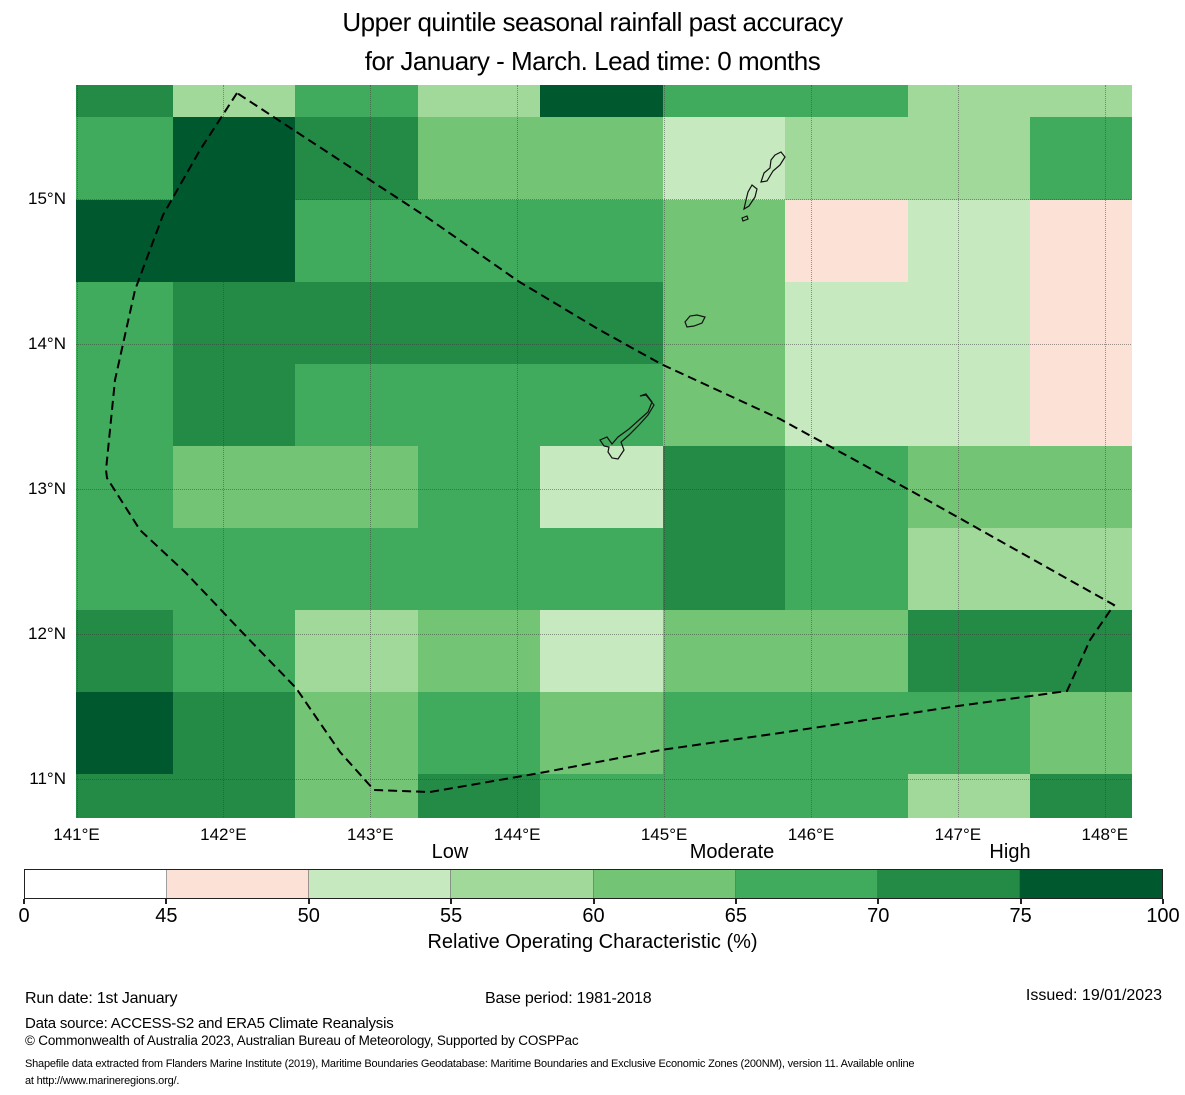 The height and width of the screenshot is (1095, 1185). What do you see at coordinates (517, 834) in the screenshot?
I see `x-tick-label: 144°E` at bounding box center [517, 834].